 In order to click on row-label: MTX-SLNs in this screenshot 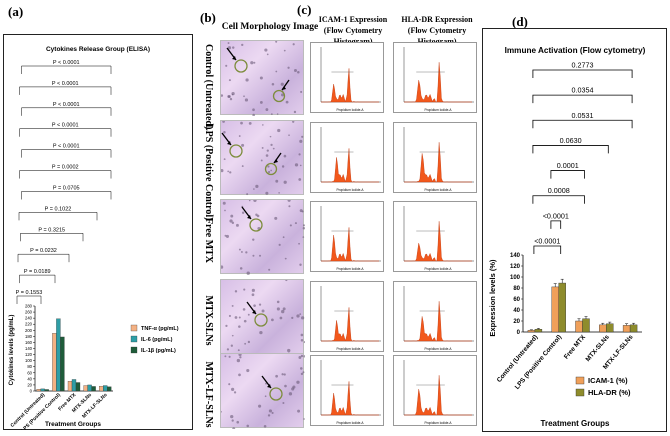, I will do `click(208, 320)`.